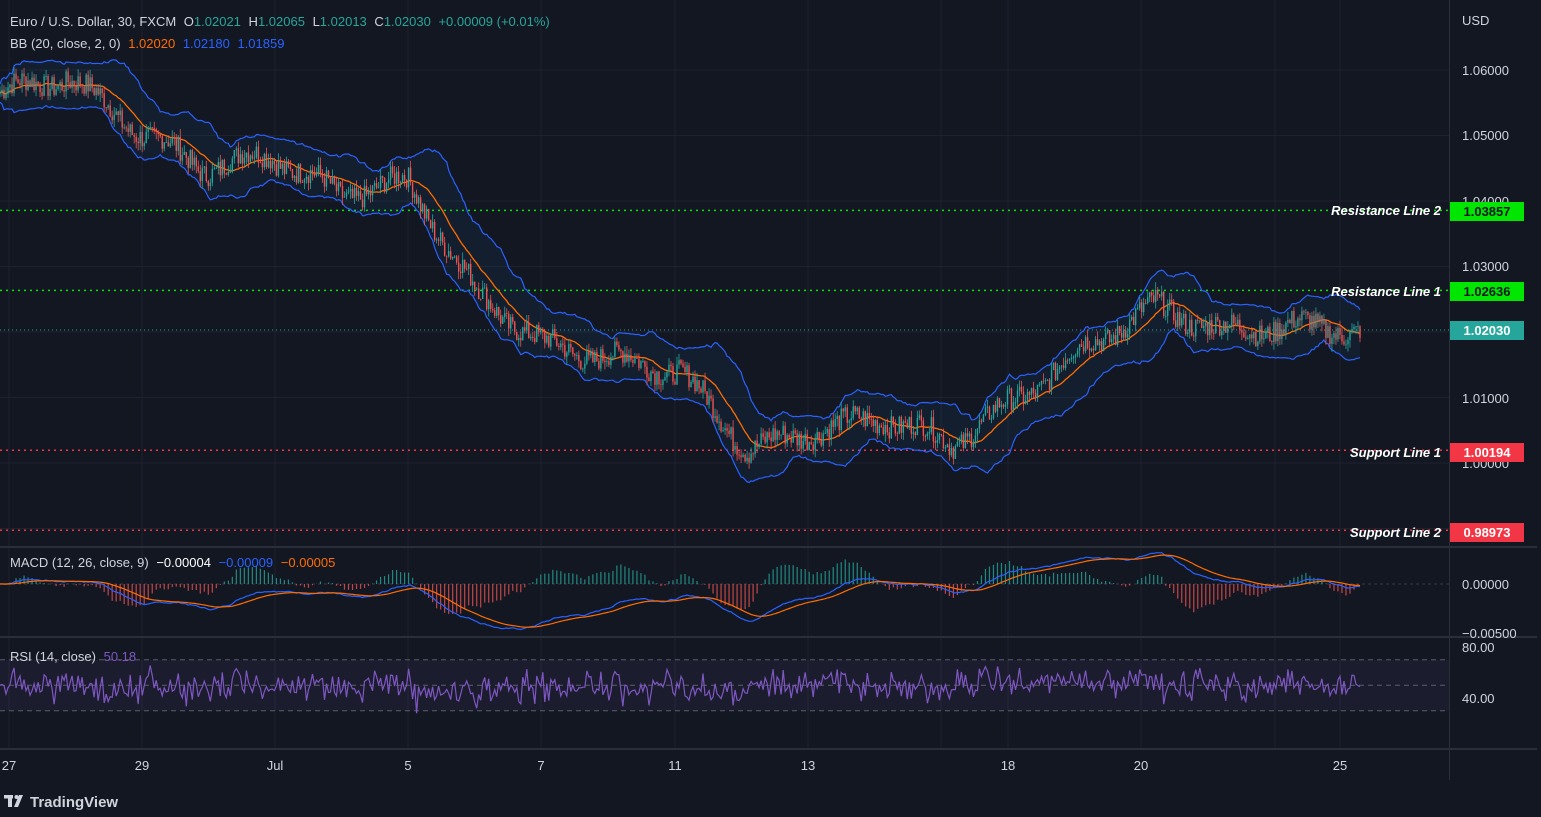 The height and width of the screenshot is (817, 1541). What do you see at coordinates (339, 21) in the screenshot?
I see `ohlc-low: L1.02013` at bounding box center [339, 21].